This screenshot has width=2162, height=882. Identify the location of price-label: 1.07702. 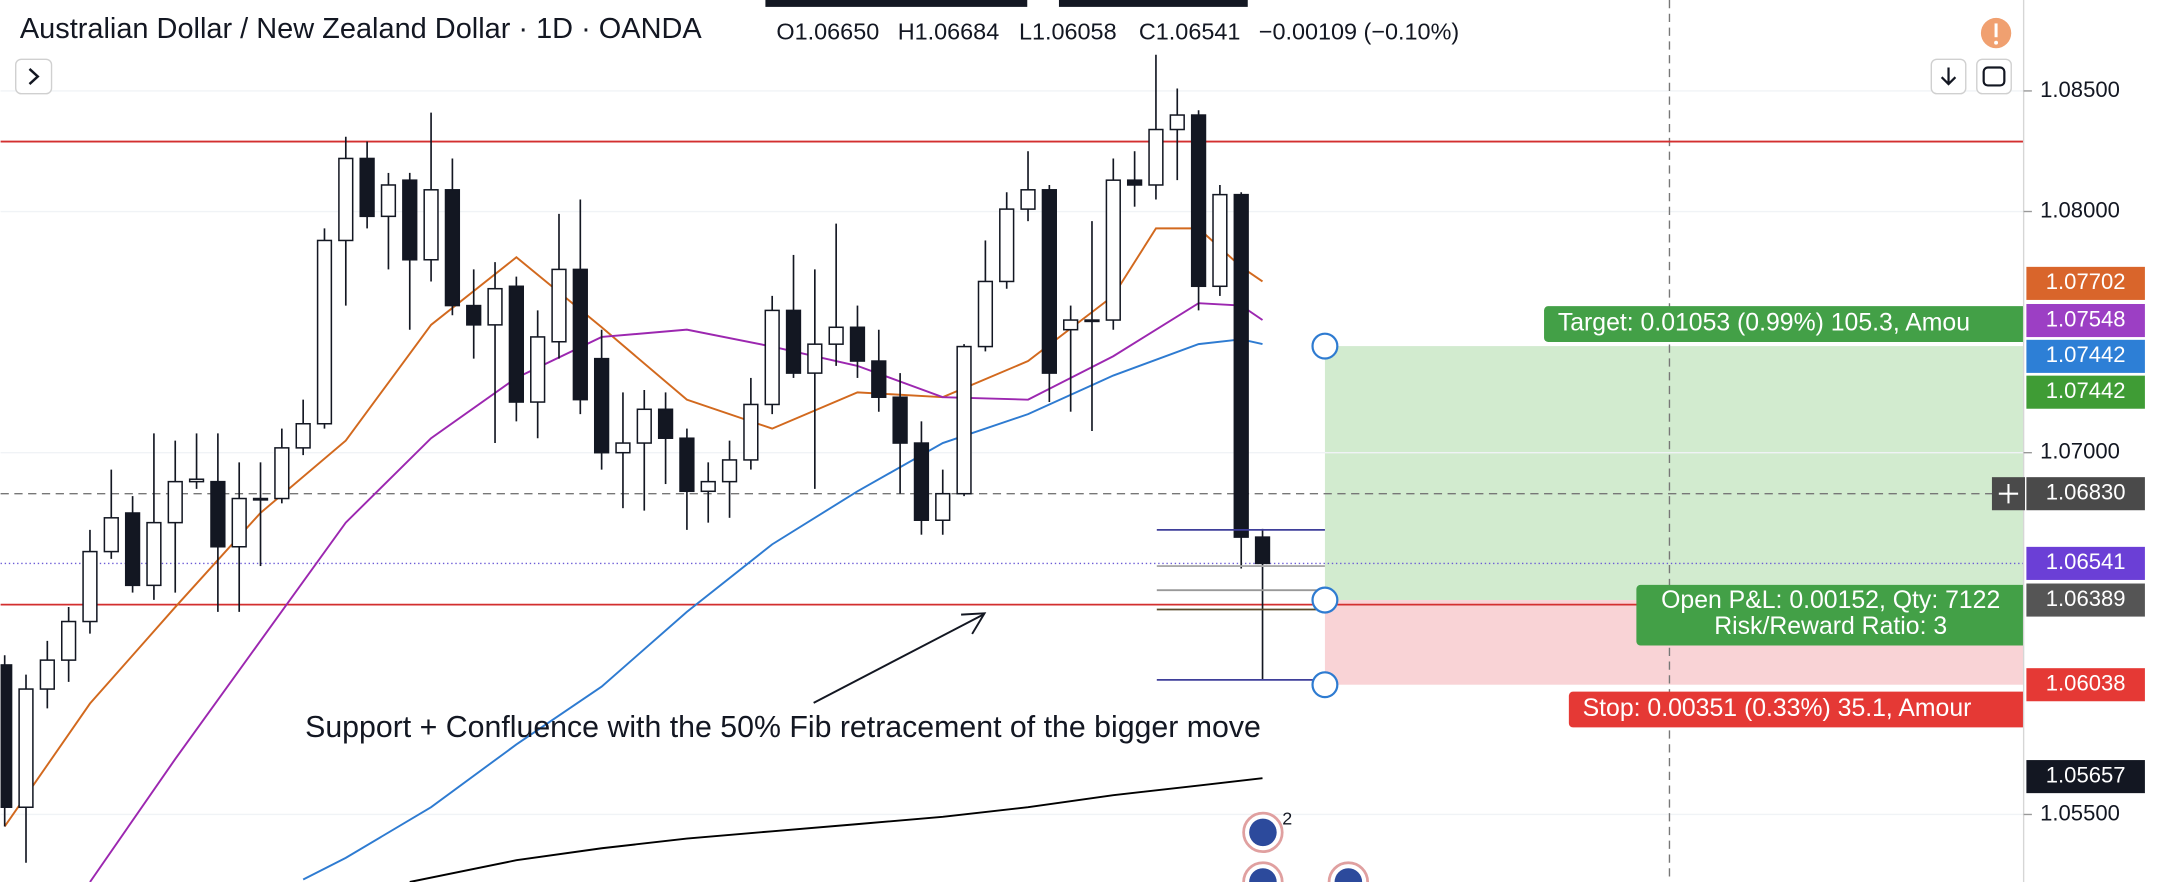
(2086, 281).